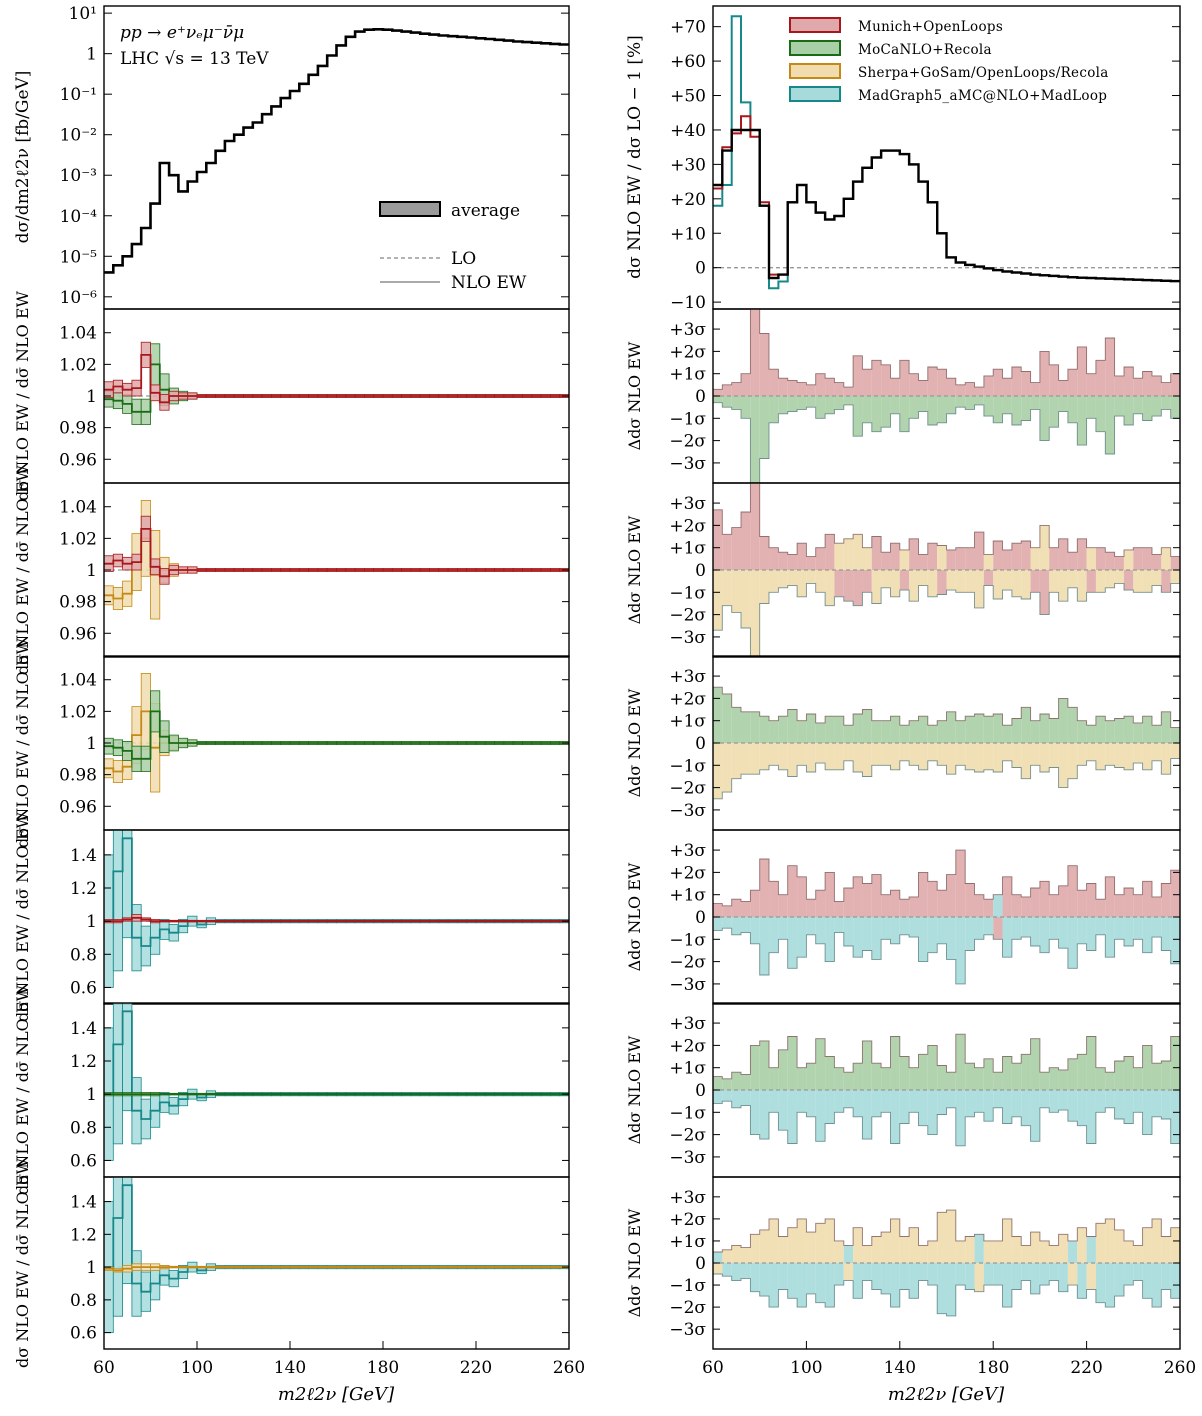 The image size is (1202, 1416). I want to click on ratio-panel-6: 0.6 0.8 1 1.2 1.4 dσ NLO EW / dσ̄ NLO EW, so click(291, 1262).